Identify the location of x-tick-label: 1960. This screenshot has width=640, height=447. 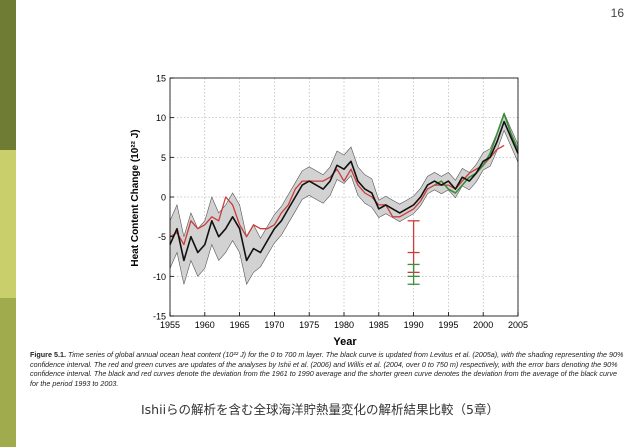
(205, 325).